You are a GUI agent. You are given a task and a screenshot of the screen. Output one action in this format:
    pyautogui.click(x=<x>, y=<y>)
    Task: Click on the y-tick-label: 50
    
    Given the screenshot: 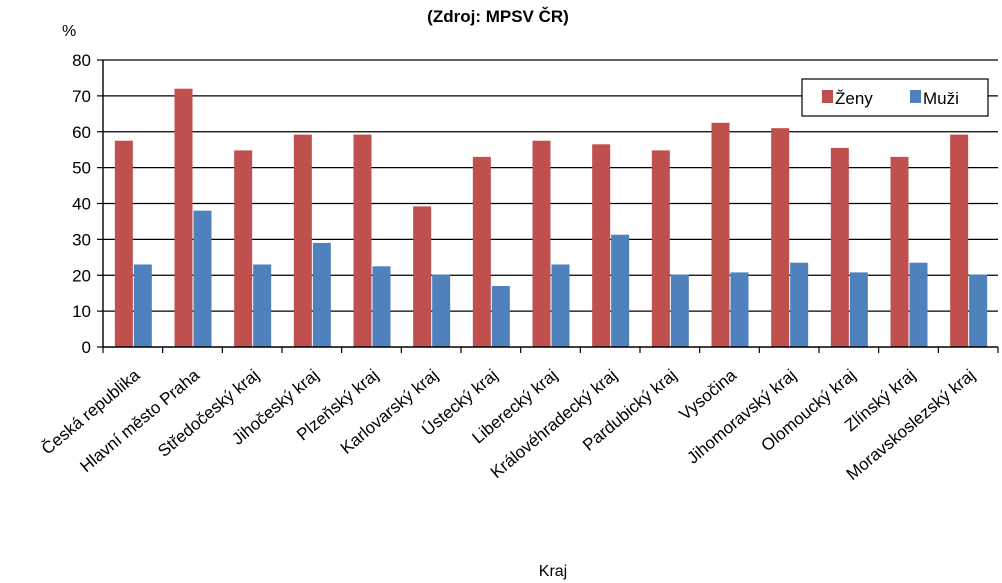 What is the action you would take?
    pyautogui.click(x=81, y=168)
    